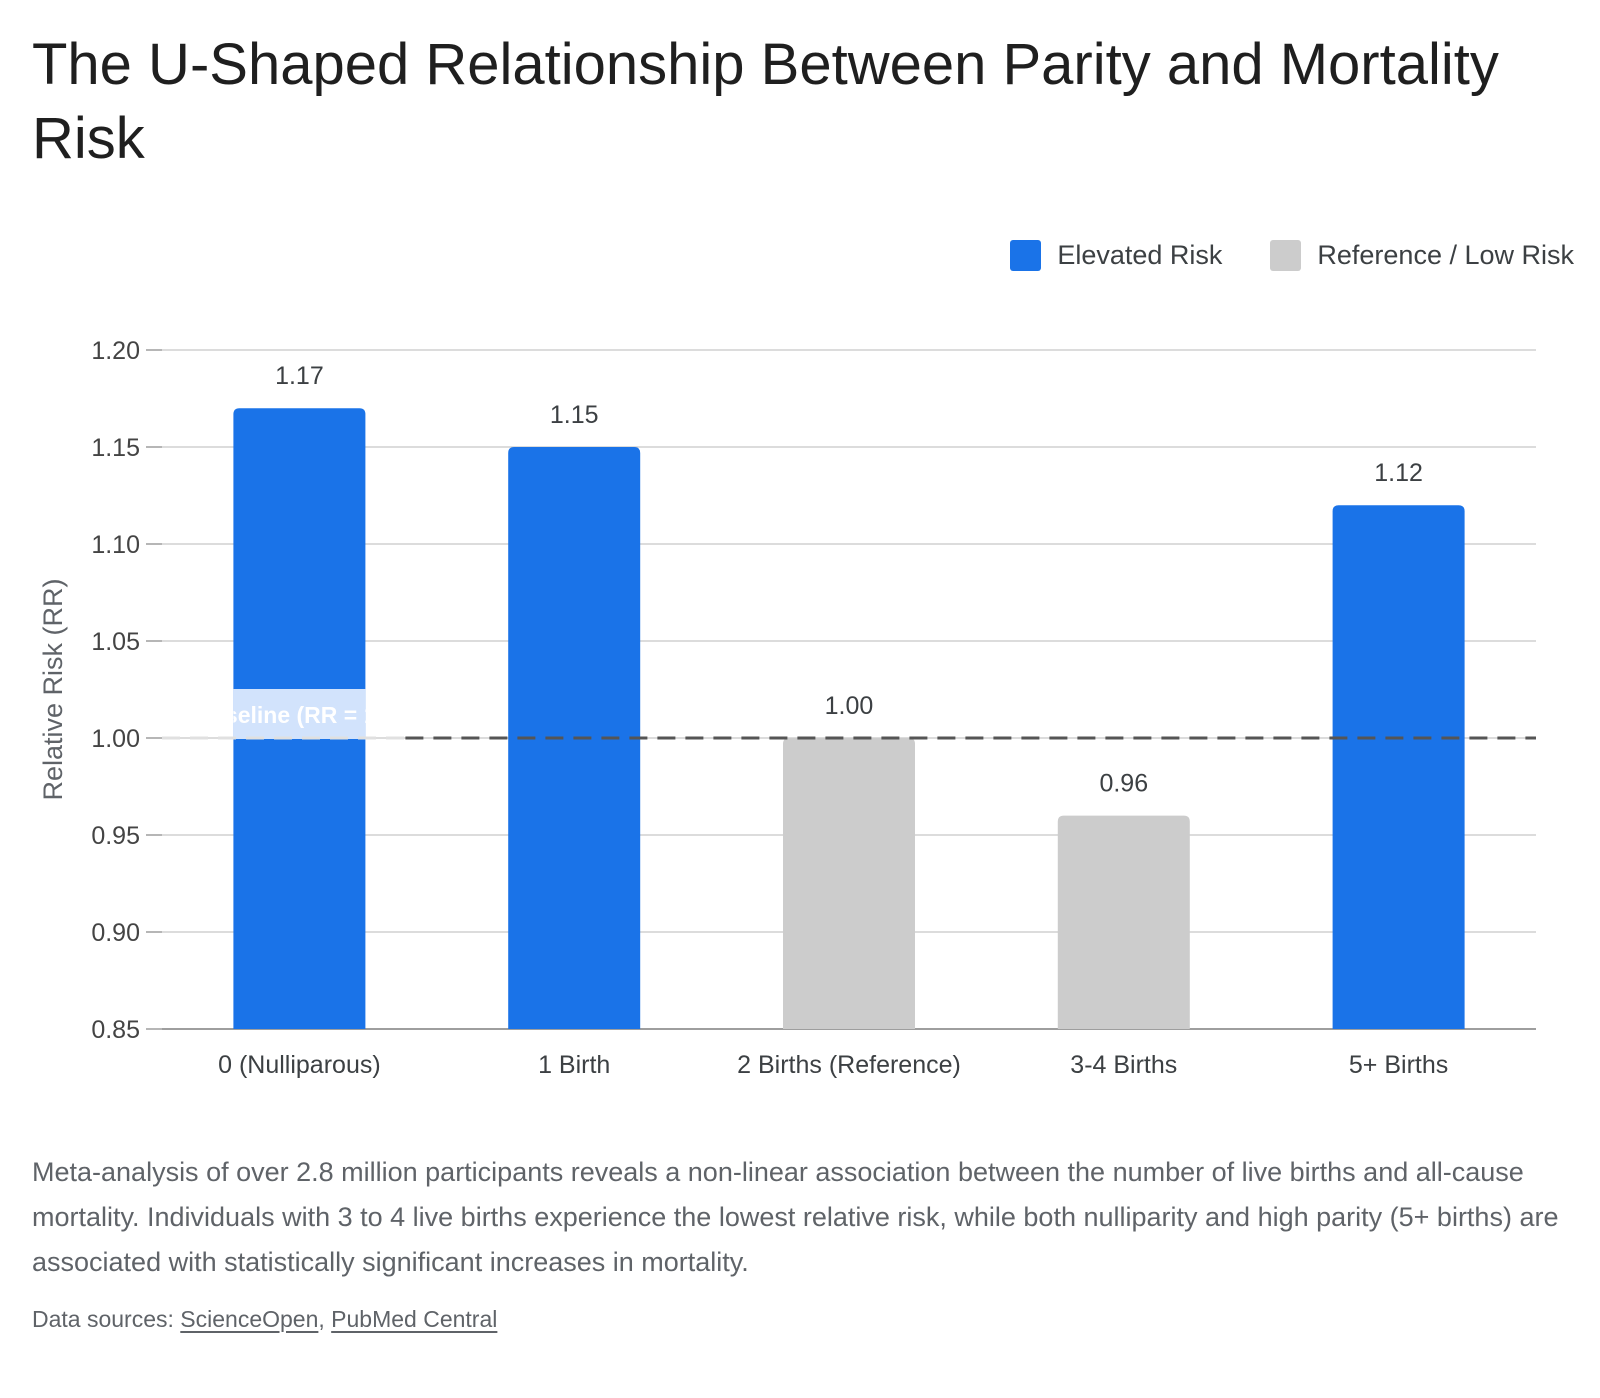  Describe the element at coordinates (574, 415) in the screenshot. I see `bar-value-label: 1.15` at that location.